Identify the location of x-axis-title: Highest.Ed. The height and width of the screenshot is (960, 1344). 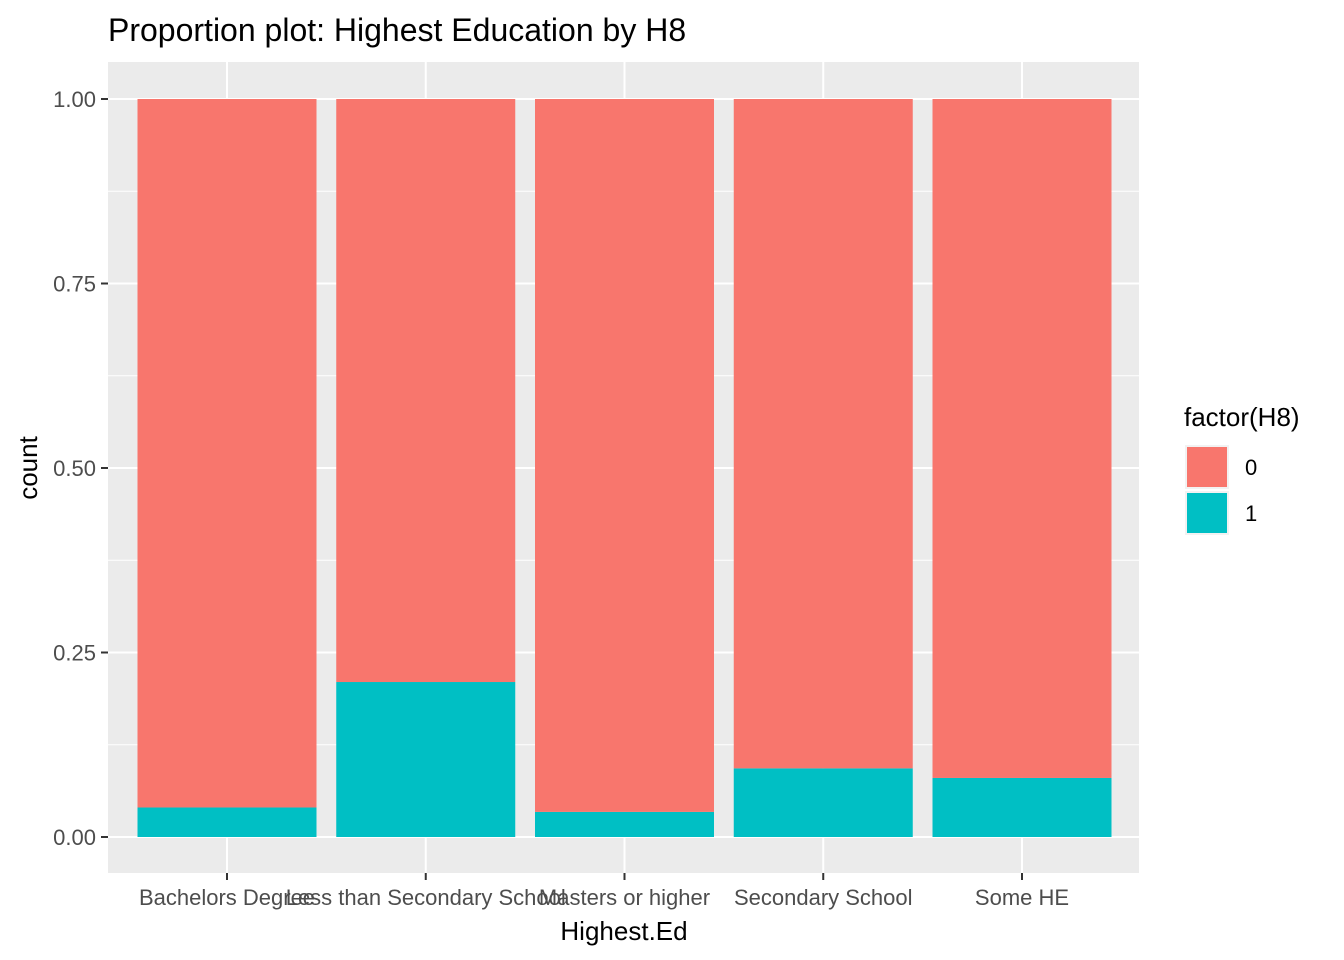
(623, 931).